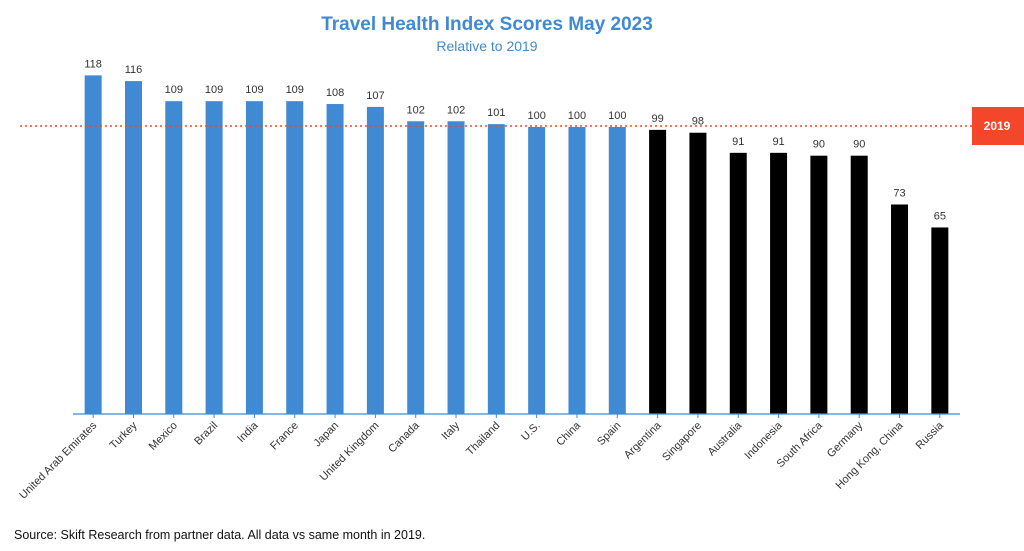 This screenshot has height=551, width=1024. What do you see at coordinates (450, 430) in the screenshot?
I see `x-tick-label: Italy` at bounding box center [450, 430].